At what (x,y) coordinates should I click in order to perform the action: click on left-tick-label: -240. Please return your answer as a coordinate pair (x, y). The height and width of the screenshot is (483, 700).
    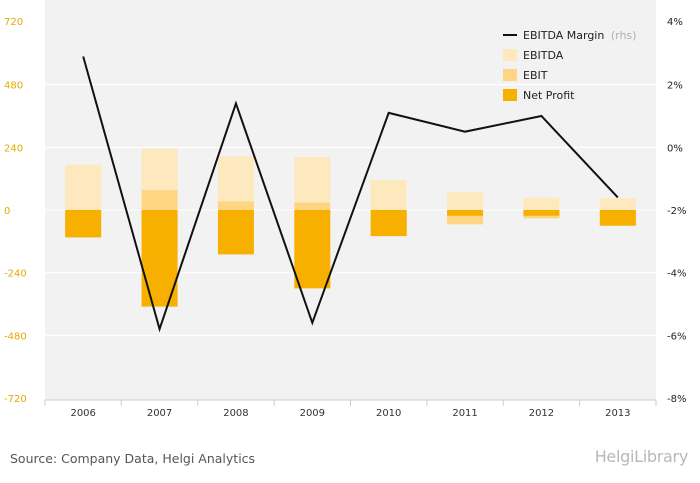
    Looking at the image, I should click on (15, 274).